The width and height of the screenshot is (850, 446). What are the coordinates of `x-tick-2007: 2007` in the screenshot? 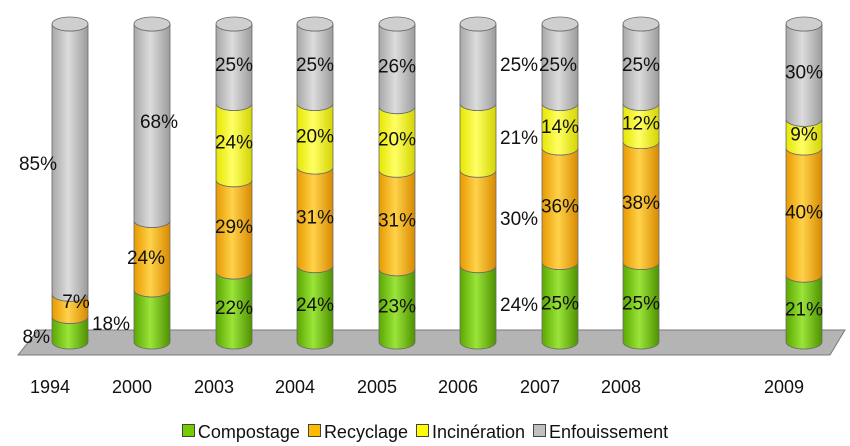 It's located at (540, 387).